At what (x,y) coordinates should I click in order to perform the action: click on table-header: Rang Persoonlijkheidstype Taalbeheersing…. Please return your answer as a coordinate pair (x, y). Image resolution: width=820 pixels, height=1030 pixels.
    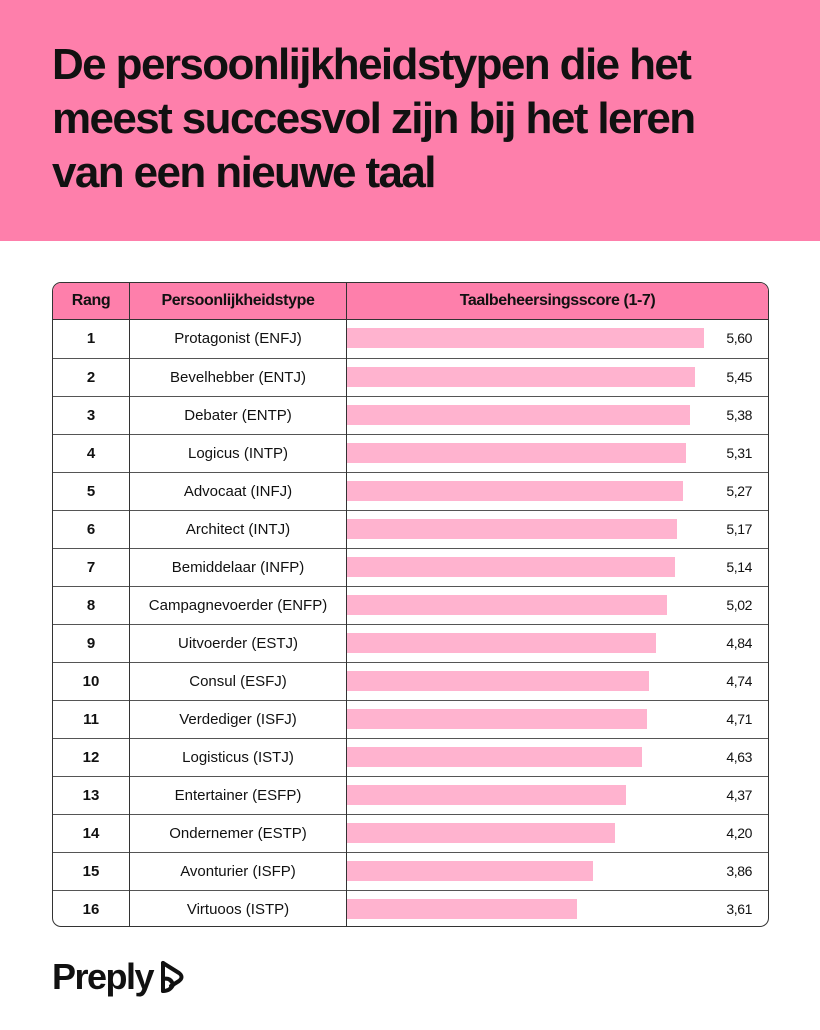
    Looking at the image, I should click on (410, 301).